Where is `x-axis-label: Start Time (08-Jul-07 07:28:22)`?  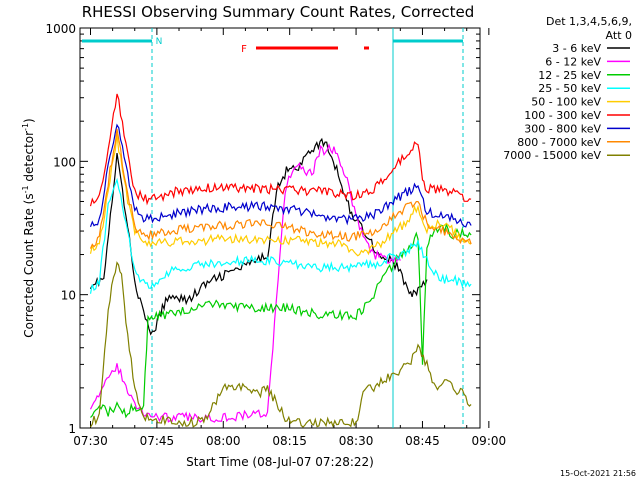
x-axis-label: Start Time (08-Jul-07 07:28:22) is located at coordinates (280, 462).